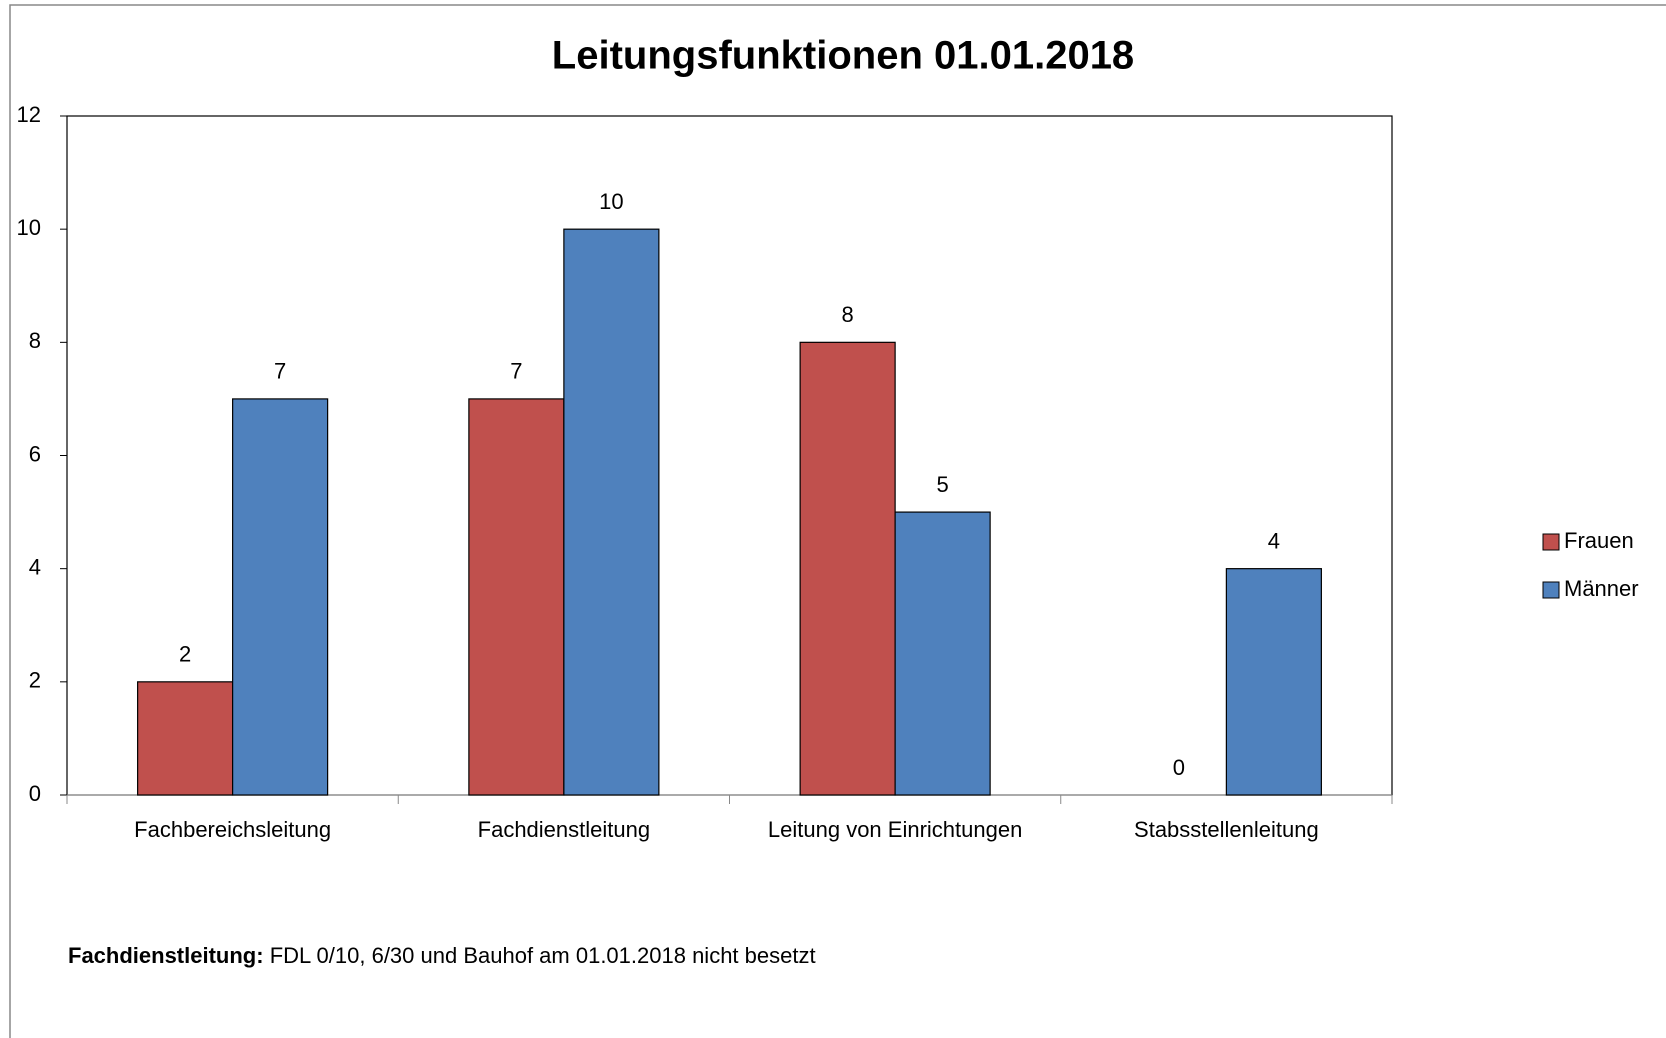 Image resolution: width=1666 pixels, height=1038 pixels. I want to click on legend-label: Frauen, so click(1599, 540).